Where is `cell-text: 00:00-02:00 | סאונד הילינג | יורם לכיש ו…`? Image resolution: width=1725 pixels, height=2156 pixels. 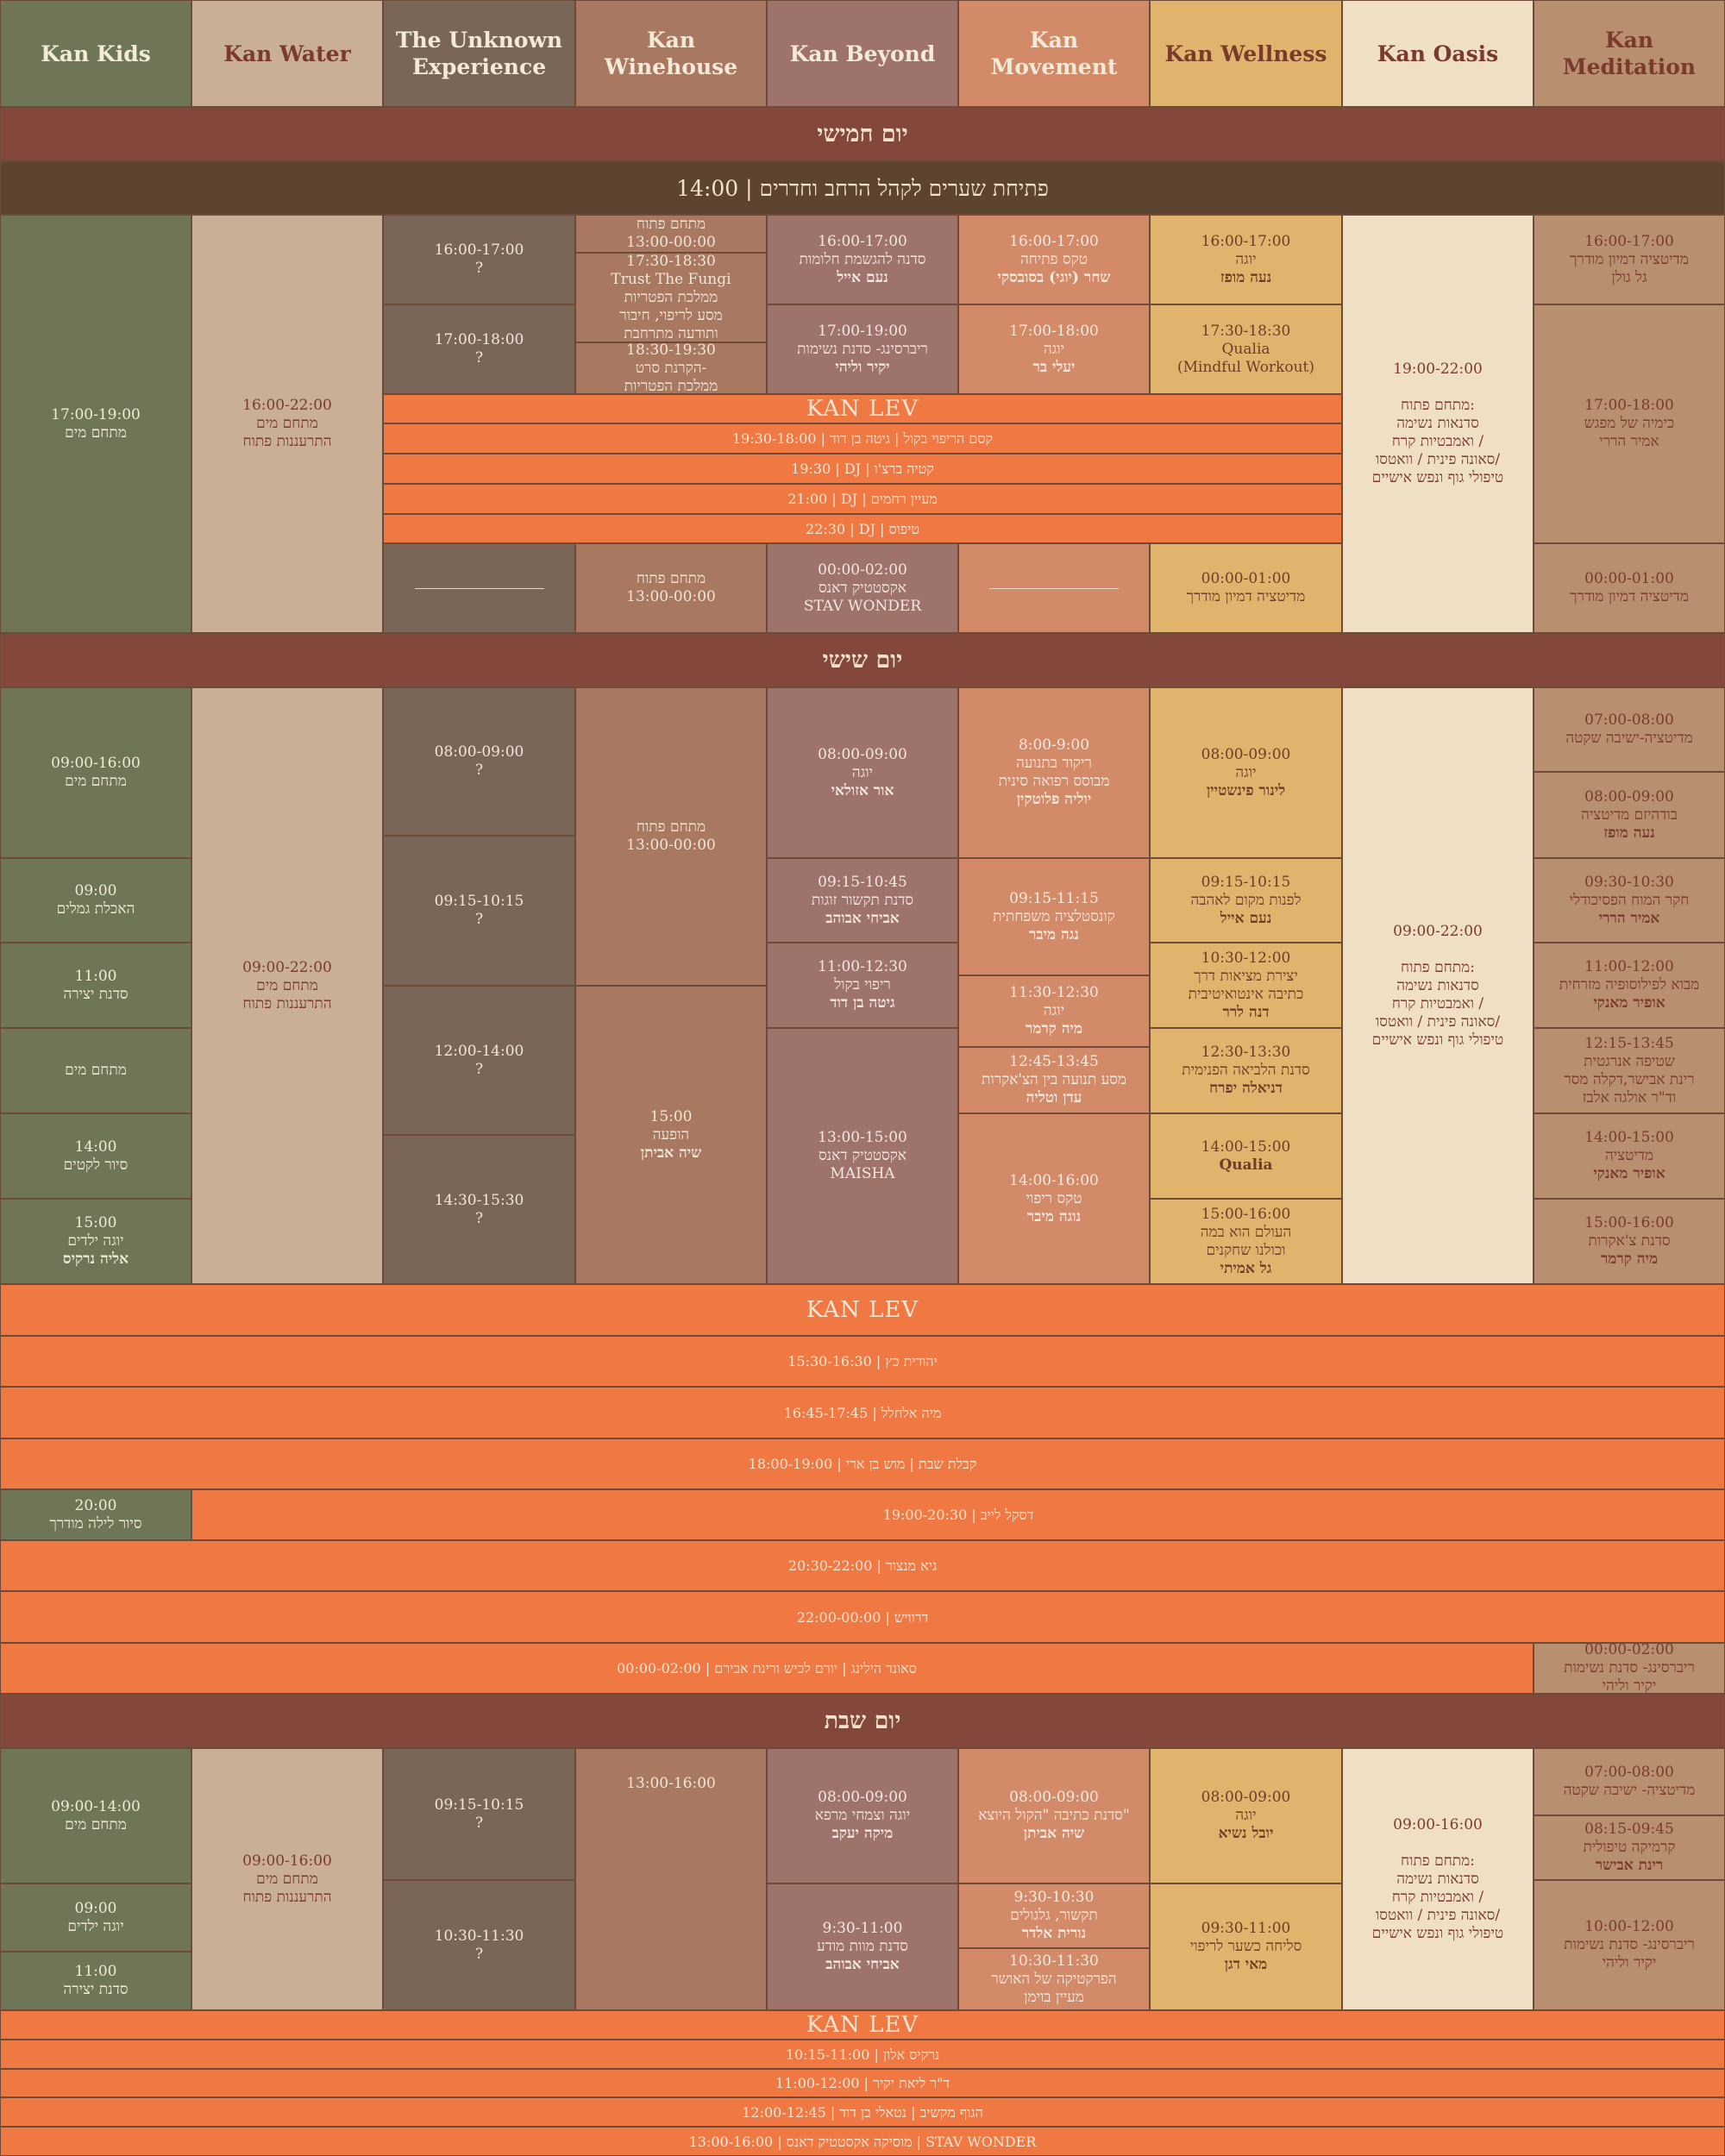
cell-text: 00:00-02:00 | סאונד הילינג | יורם לכיש ו… is located at coordinates (767, 1668).